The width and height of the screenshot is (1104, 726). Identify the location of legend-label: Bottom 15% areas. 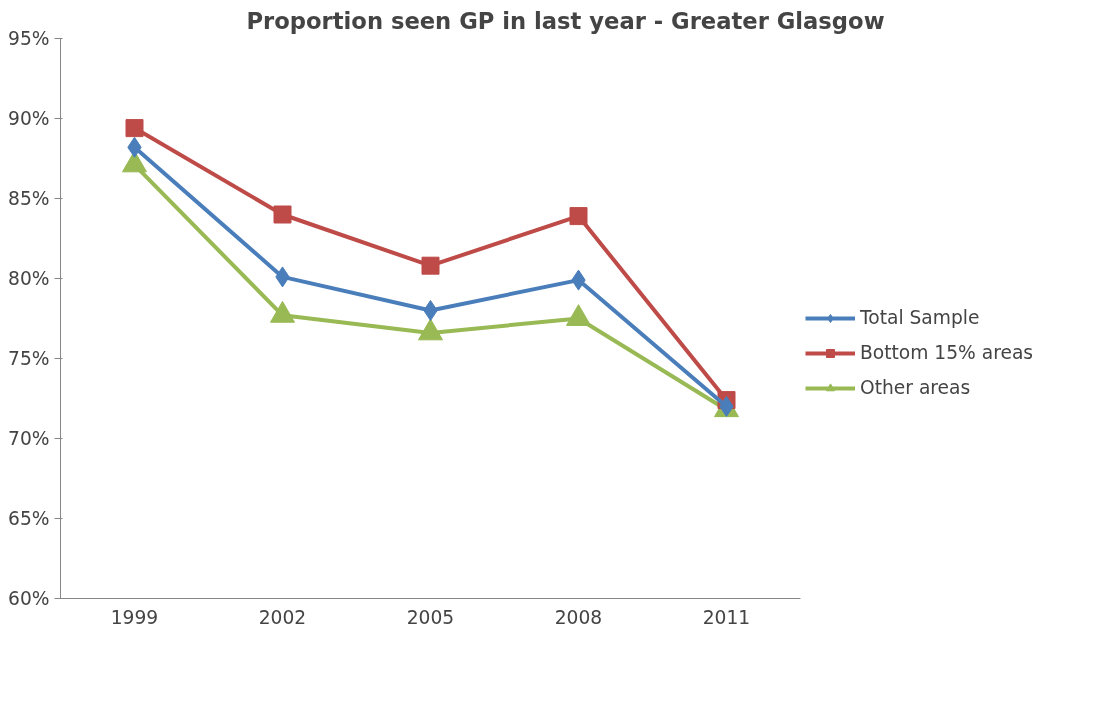
(947, 352).